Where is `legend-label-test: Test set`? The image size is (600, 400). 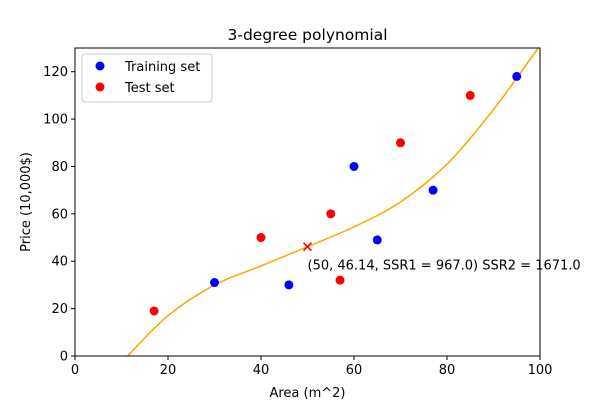 legend-label-test: Test set is located at coordinates (149, 88).